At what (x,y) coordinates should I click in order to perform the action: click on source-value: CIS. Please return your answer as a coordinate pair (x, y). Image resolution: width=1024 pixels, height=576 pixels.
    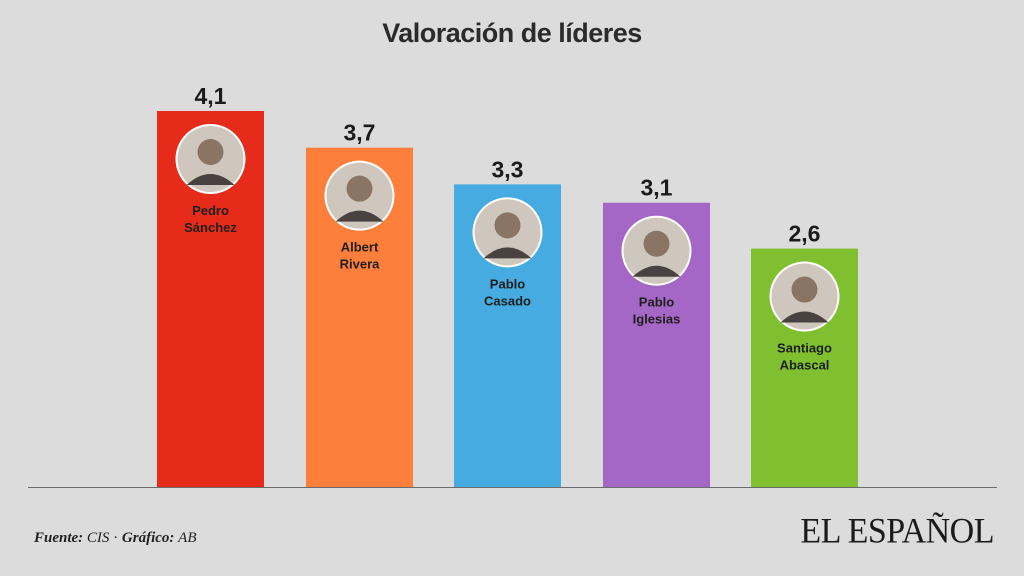
    Looking at the image, I should click on (98, 538).